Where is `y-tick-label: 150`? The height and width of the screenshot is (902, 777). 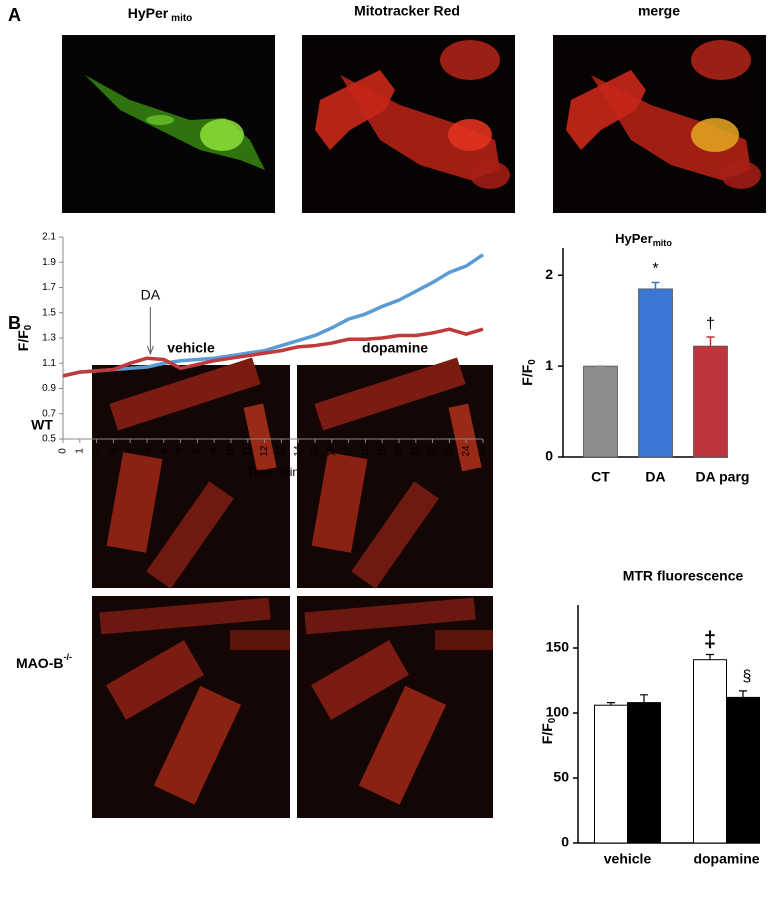 y-tick-label: 150 is located at coordinates (558, 647).